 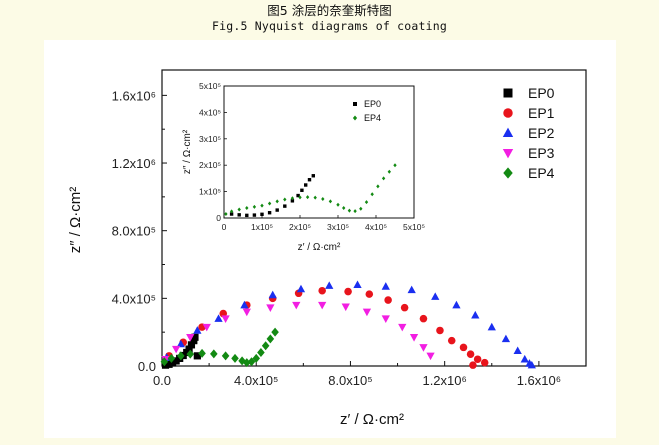 I want to click on inset-legend-label-ep0: EP0, so click(x=372, y=104).